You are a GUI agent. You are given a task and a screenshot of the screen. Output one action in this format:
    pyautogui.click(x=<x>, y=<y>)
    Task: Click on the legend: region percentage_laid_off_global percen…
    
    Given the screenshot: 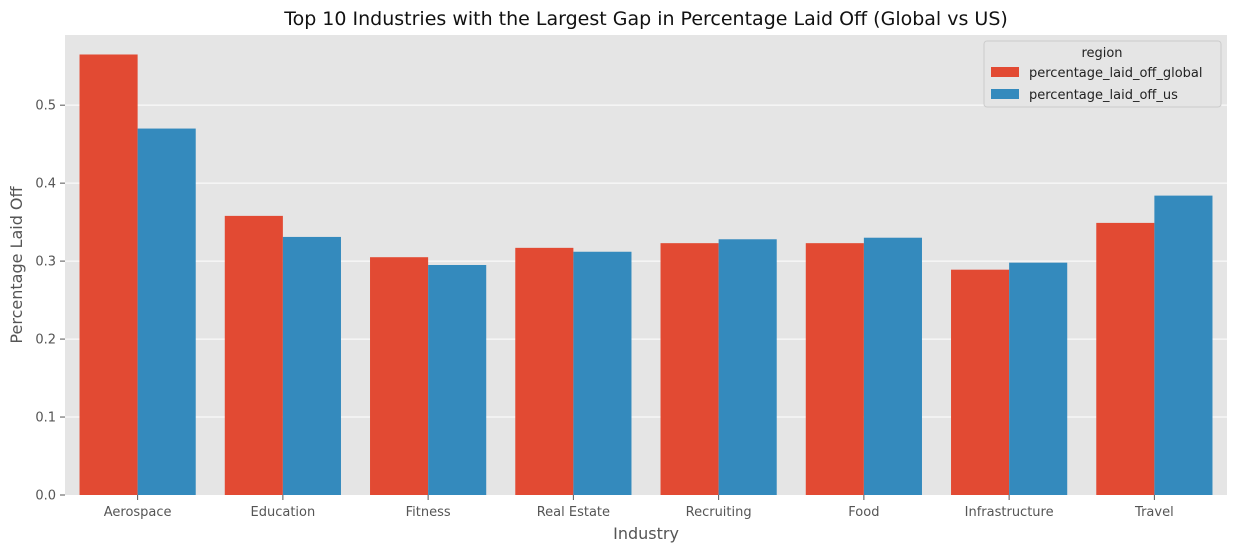 What is the action you would take?
    pyautogui.click(x=1102, y=74)
    